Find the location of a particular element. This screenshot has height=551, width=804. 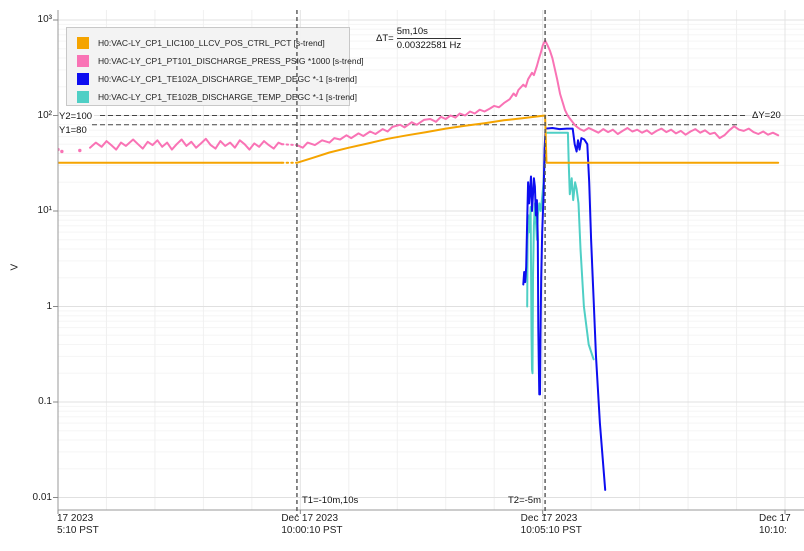

series-line-te102b is located at coordinates (560, 253).